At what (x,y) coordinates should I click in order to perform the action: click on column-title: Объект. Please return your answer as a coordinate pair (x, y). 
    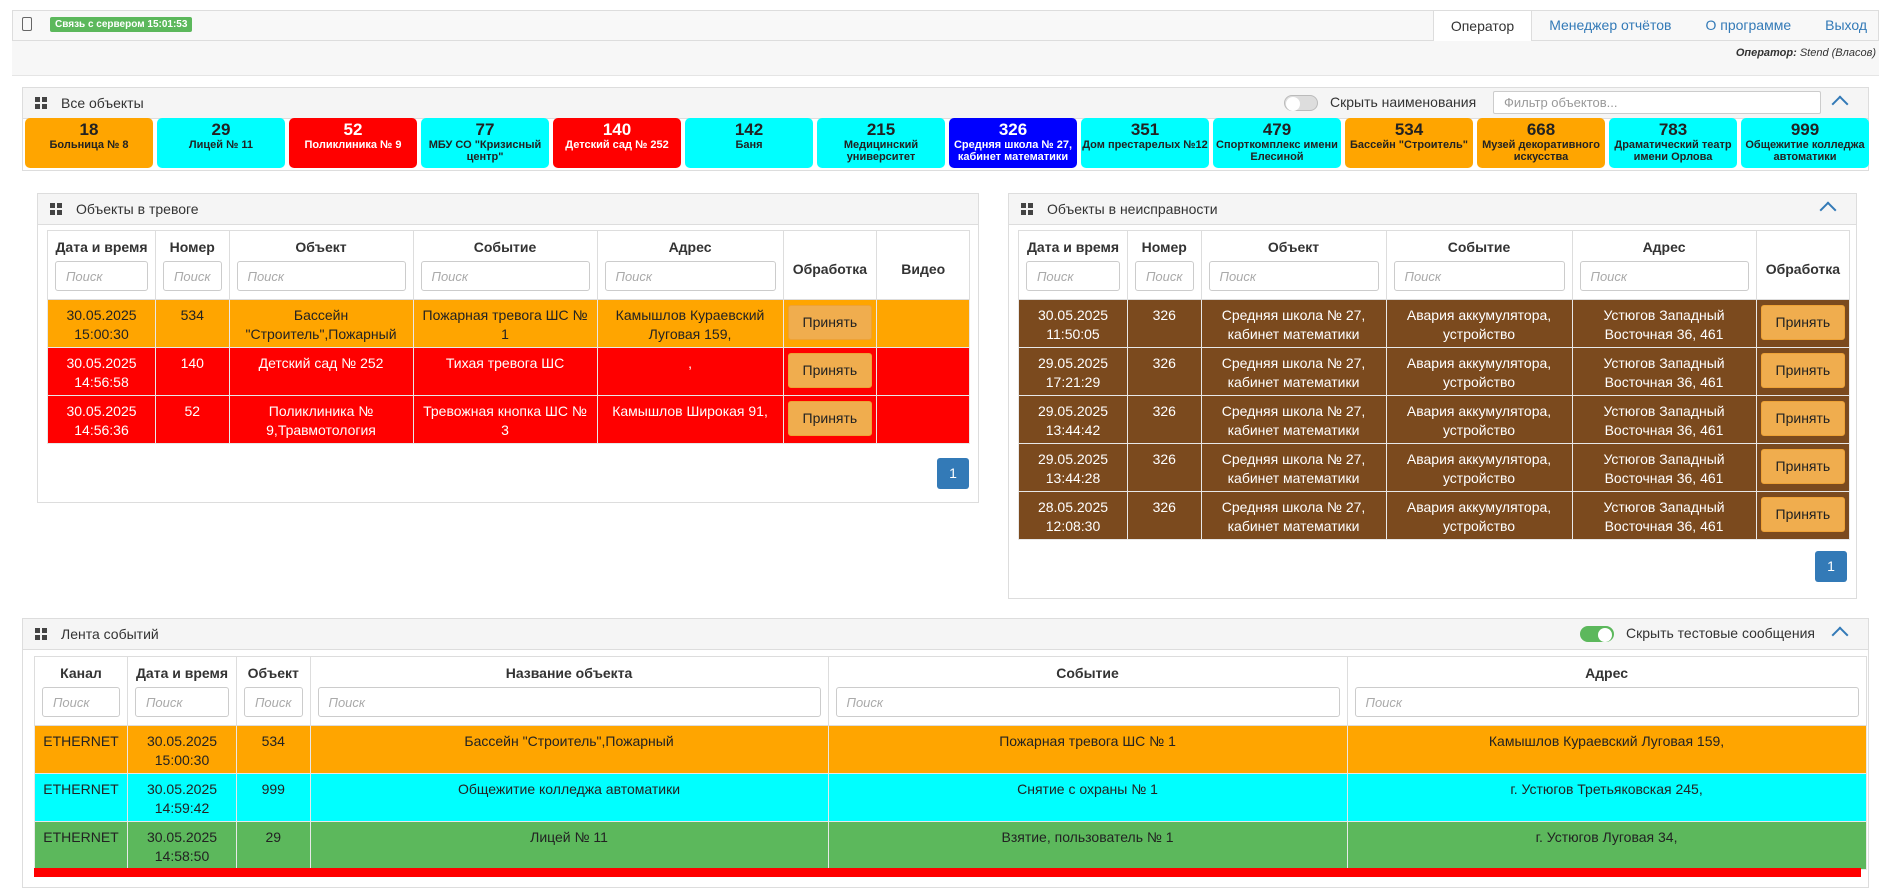
    Looking at the image, I should click on (273, 673).